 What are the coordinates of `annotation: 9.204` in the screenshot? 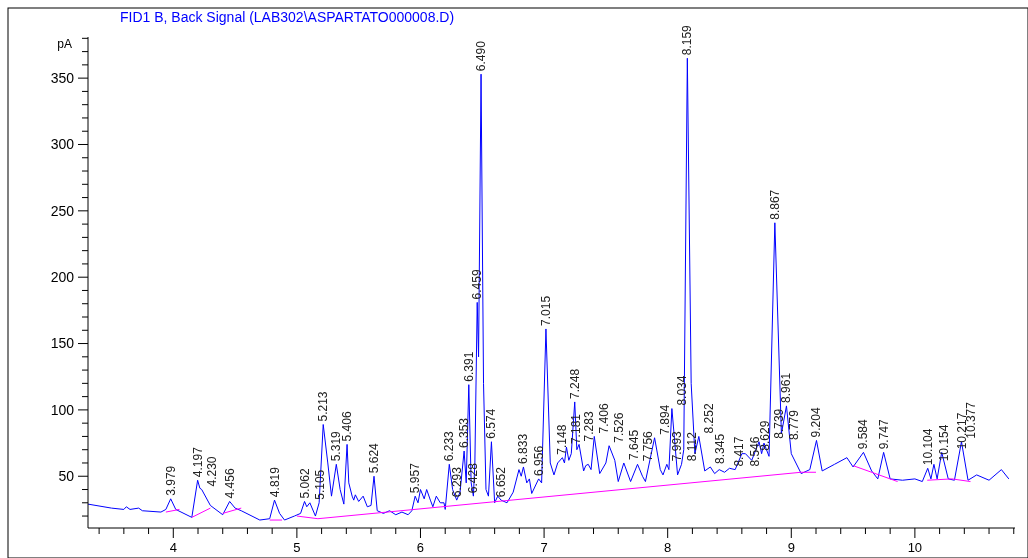 It's located at (816, 422).